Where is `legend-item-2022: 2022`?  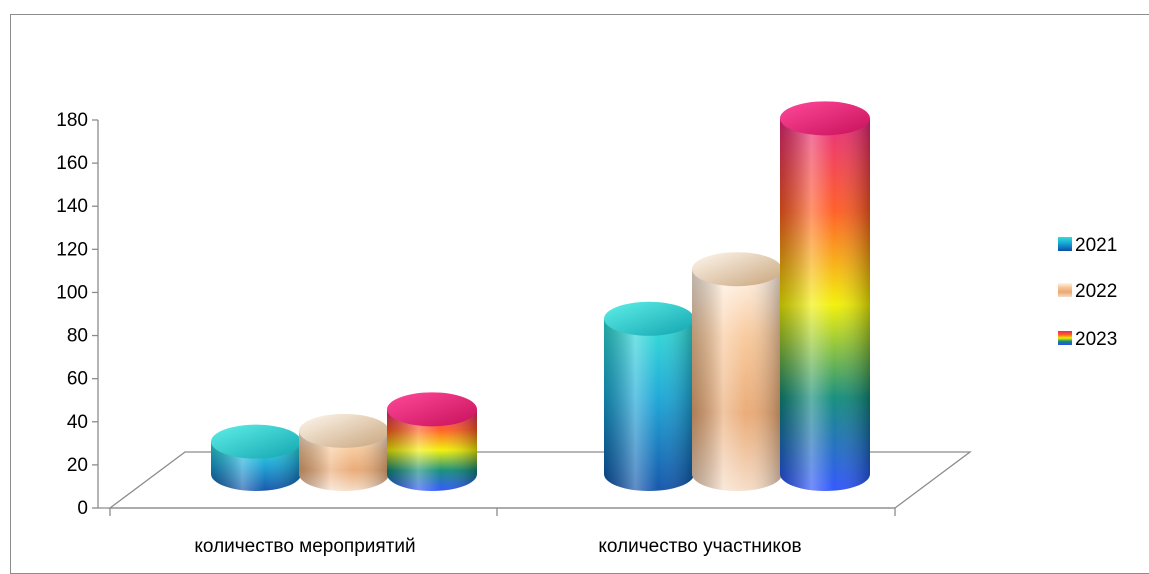 legend-item-2022: 2022 is located at coordinates (1087, 291).